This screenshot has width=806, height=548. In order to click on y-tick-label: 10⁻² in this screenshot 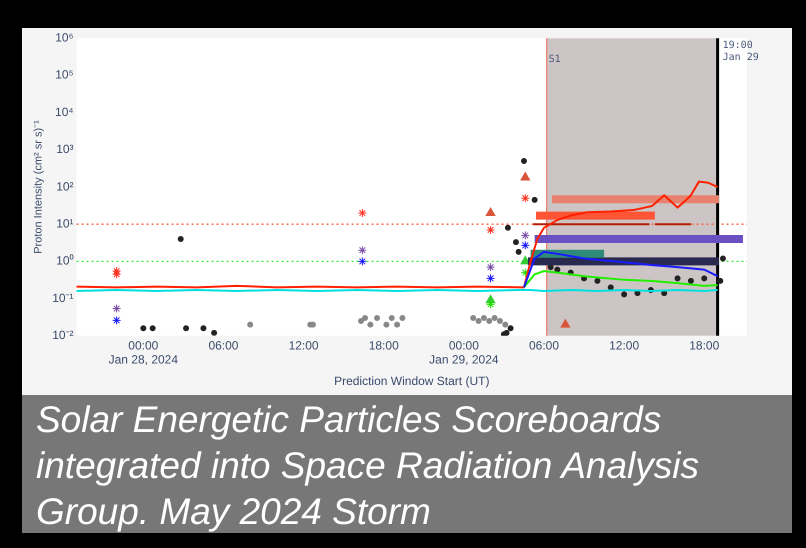, I will do `click(63, 335)`.